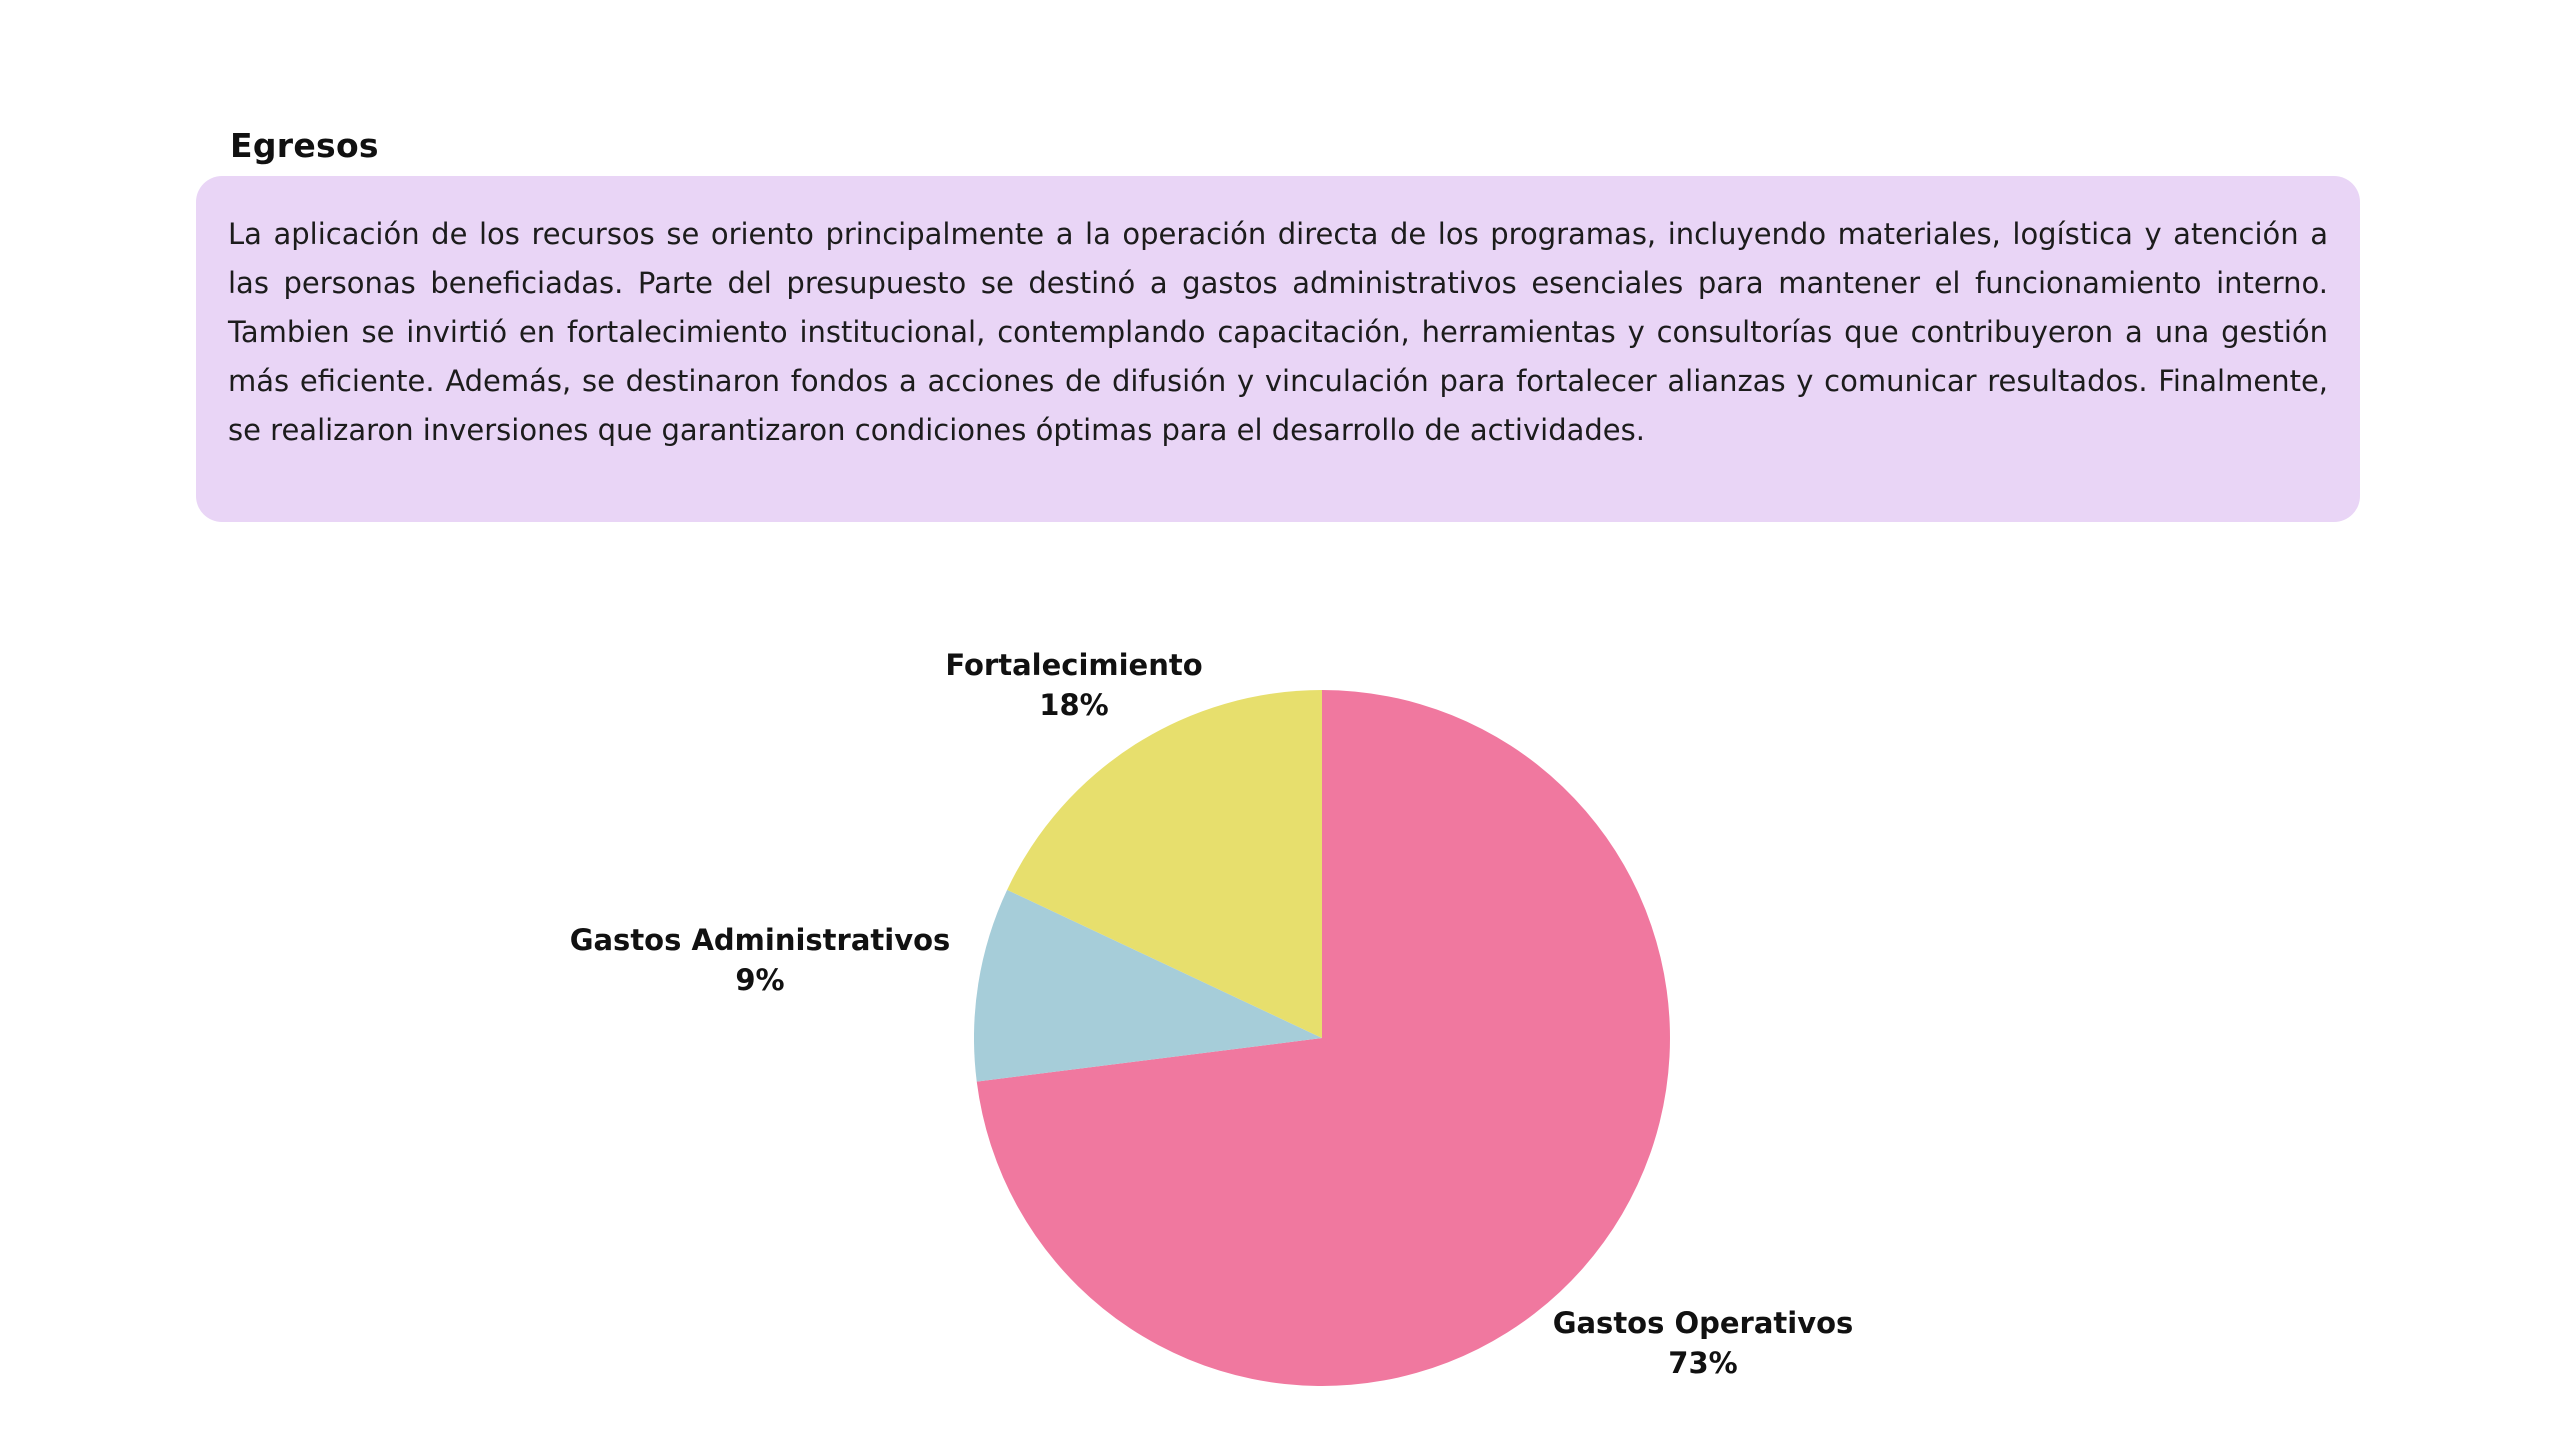 The image size is (2560, 1440). I want to click on pie-slice-gastos-operativos, so click(1323, 1038).